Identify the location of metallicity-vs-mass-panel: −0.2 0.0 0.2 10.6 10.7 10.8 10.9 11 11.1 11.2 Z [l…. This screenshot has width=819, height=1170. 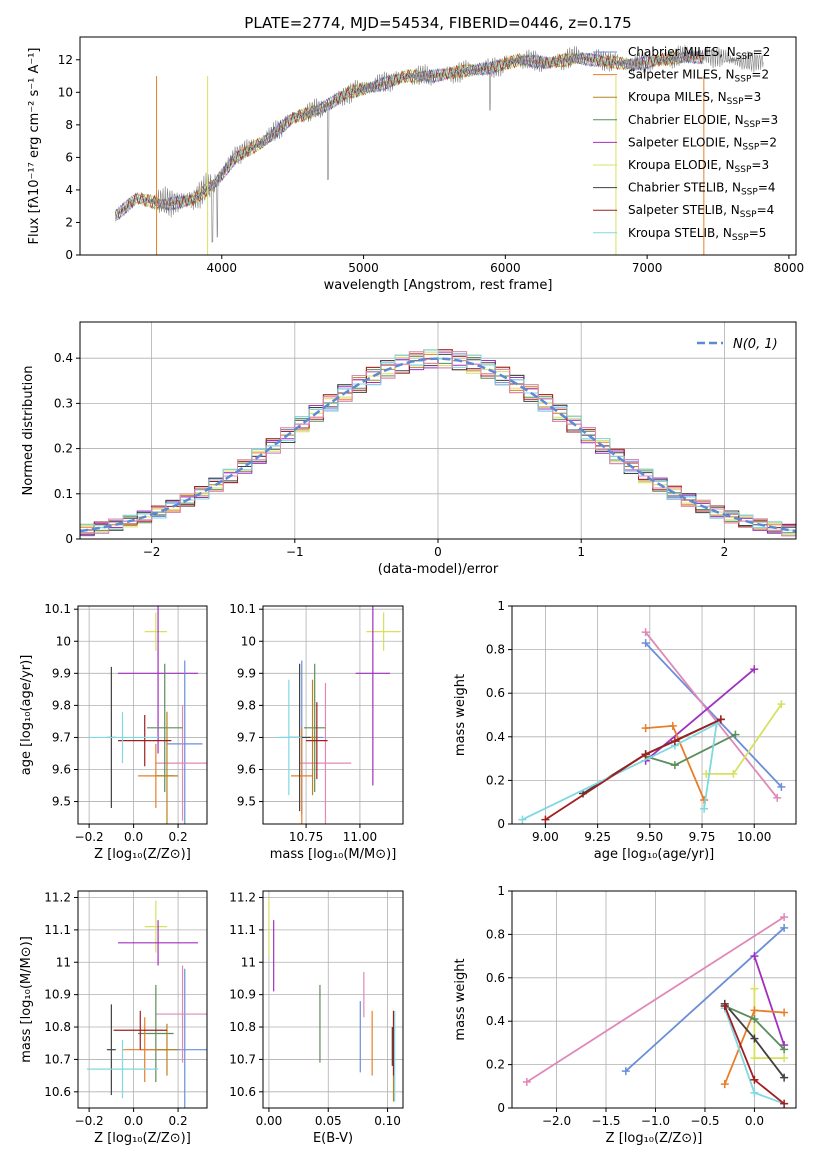
(113, 1018).